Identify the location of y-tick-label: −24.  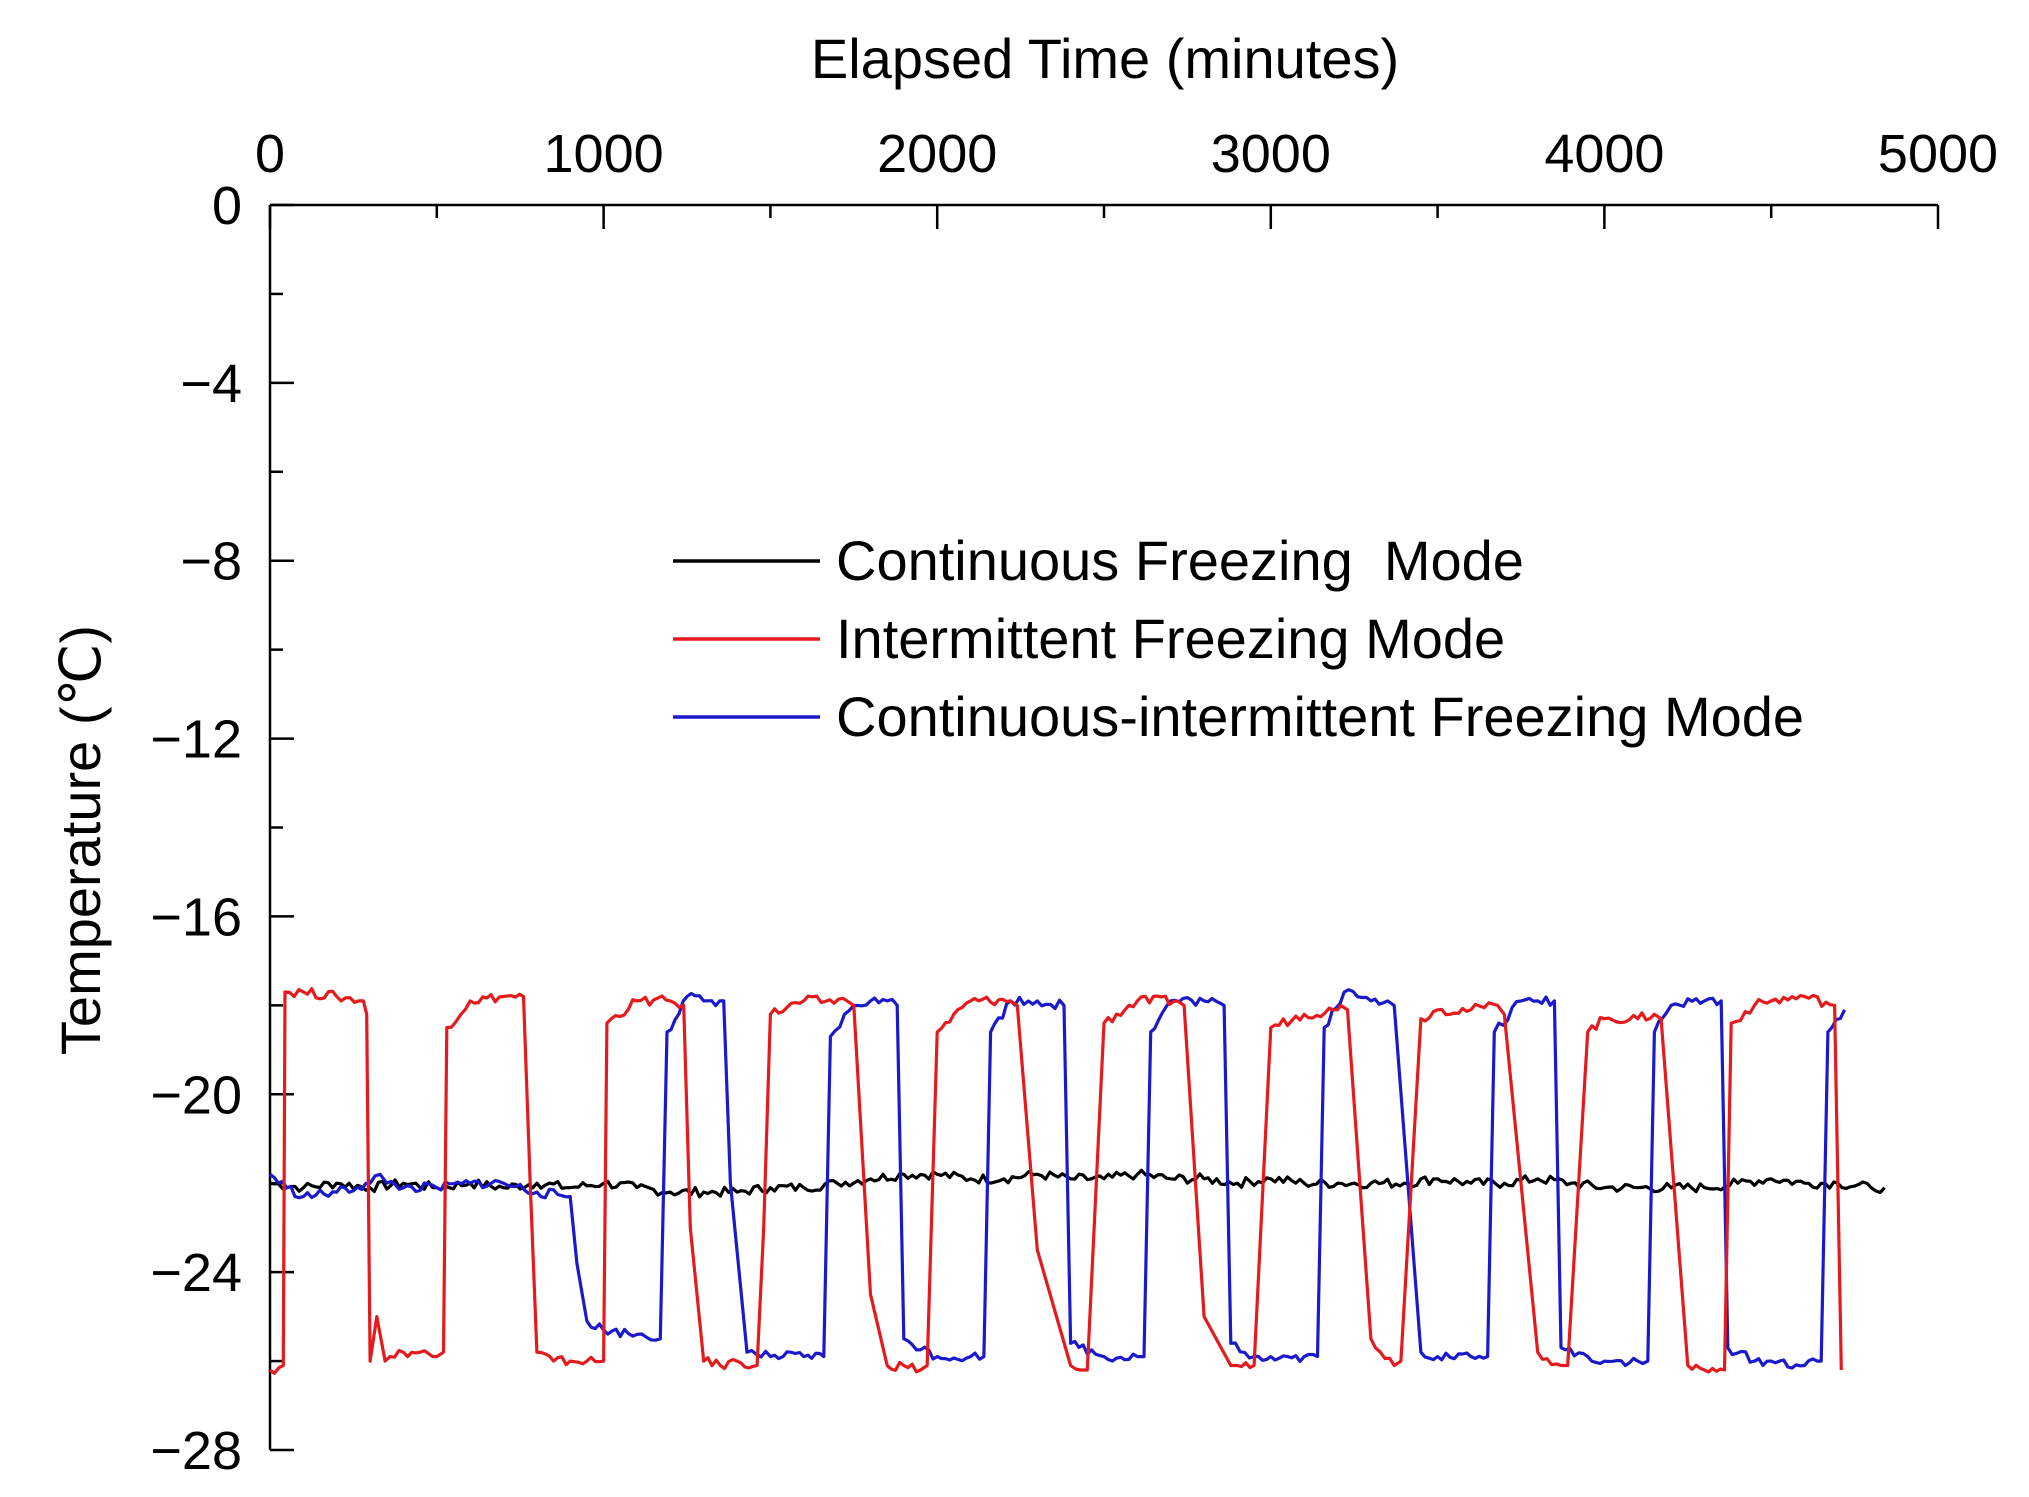
(196, 1273).